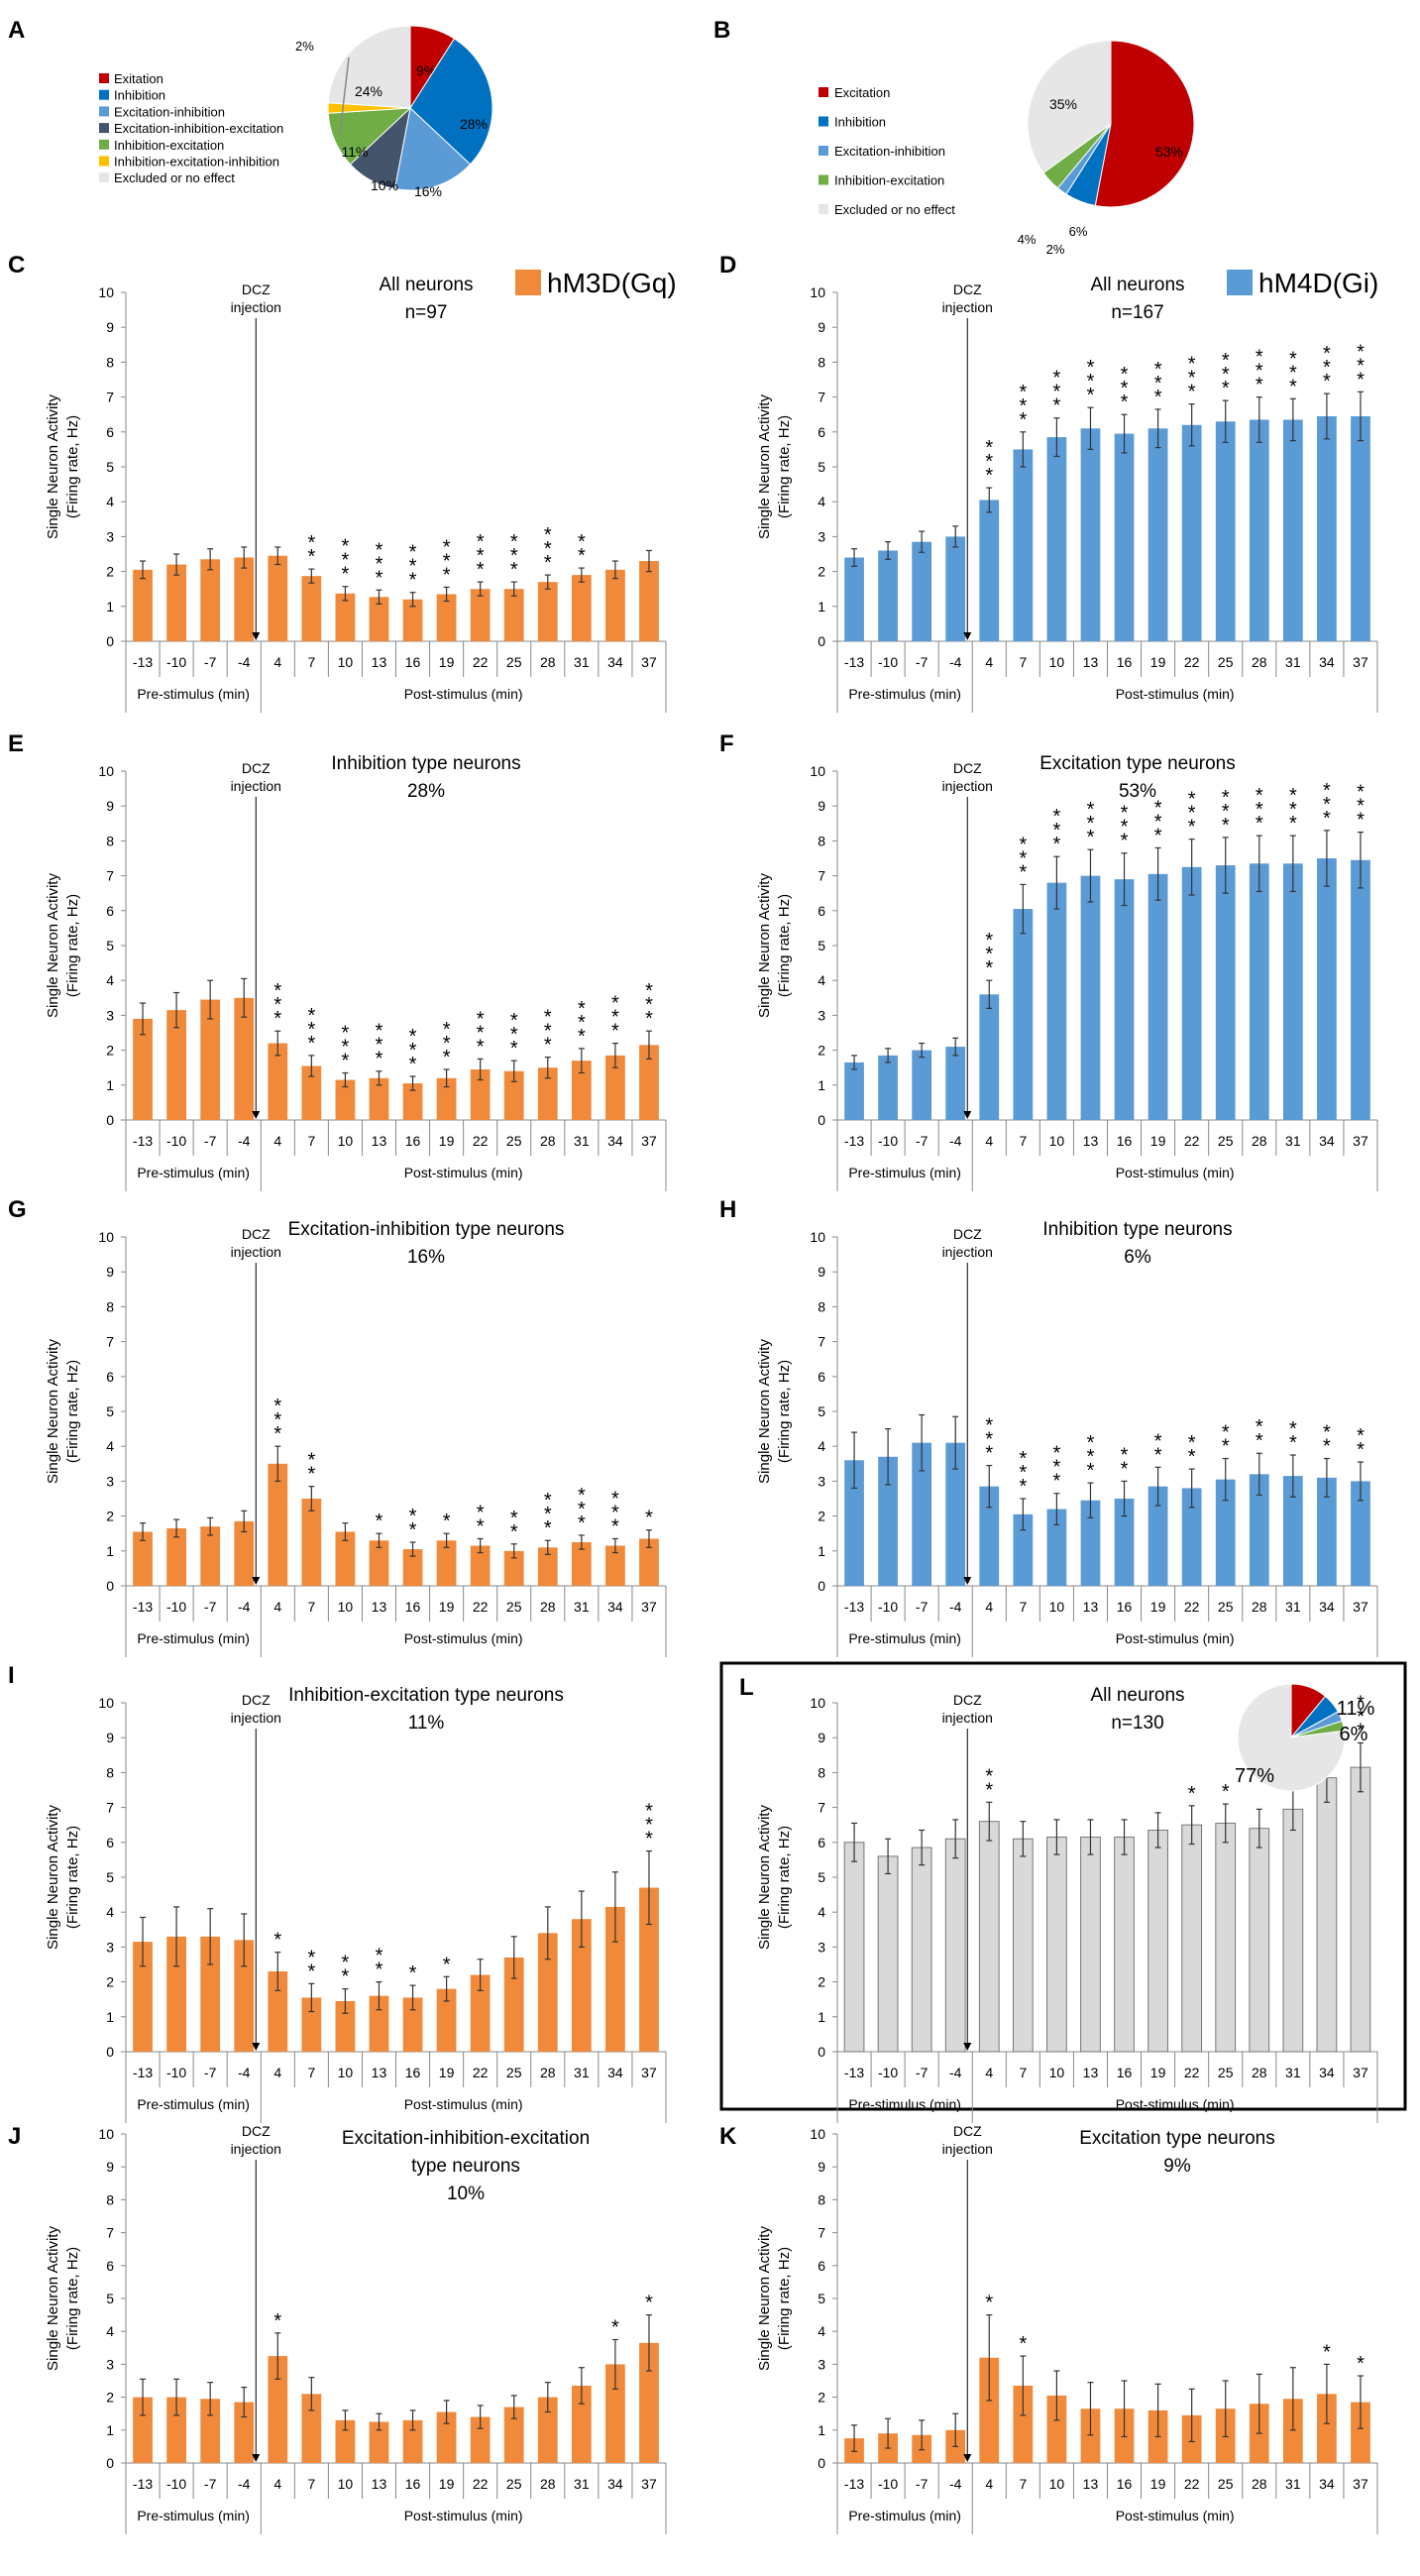  Describe the element at coordinates (1192, 814) in the screenshot. I see `significance-star-F-10-1: *` at that location.